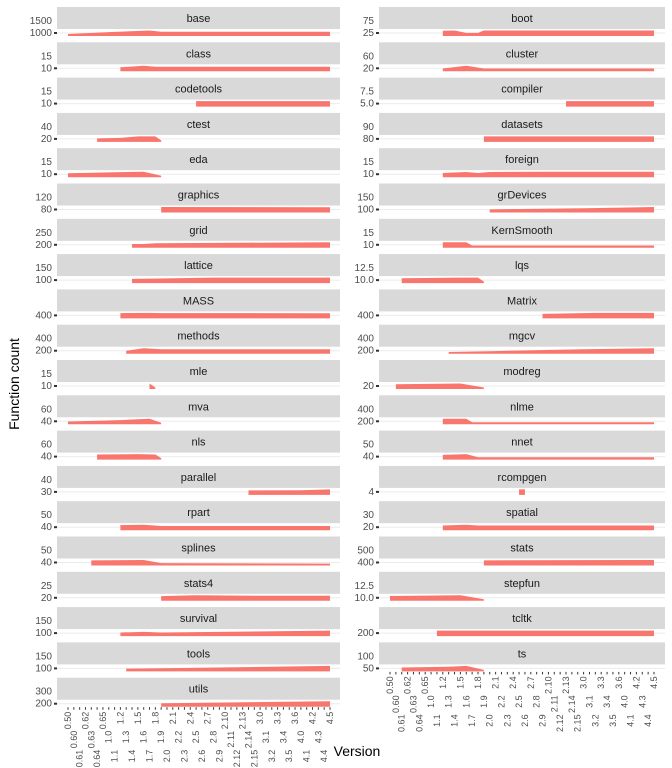  I want to click on area-lattice, so click(231, 280).